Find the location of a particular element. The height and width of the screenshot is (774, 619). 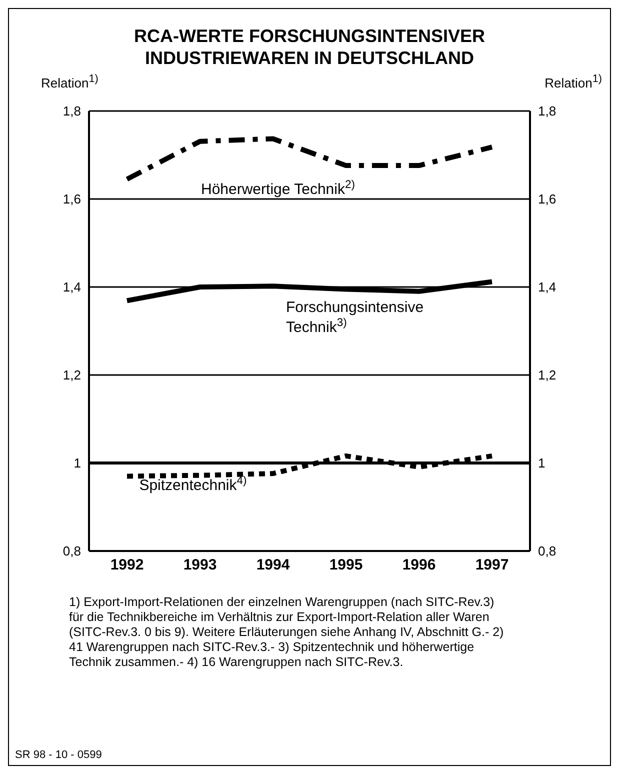

y2-tick-label: 1,4 is located at coordinates (547, 287).